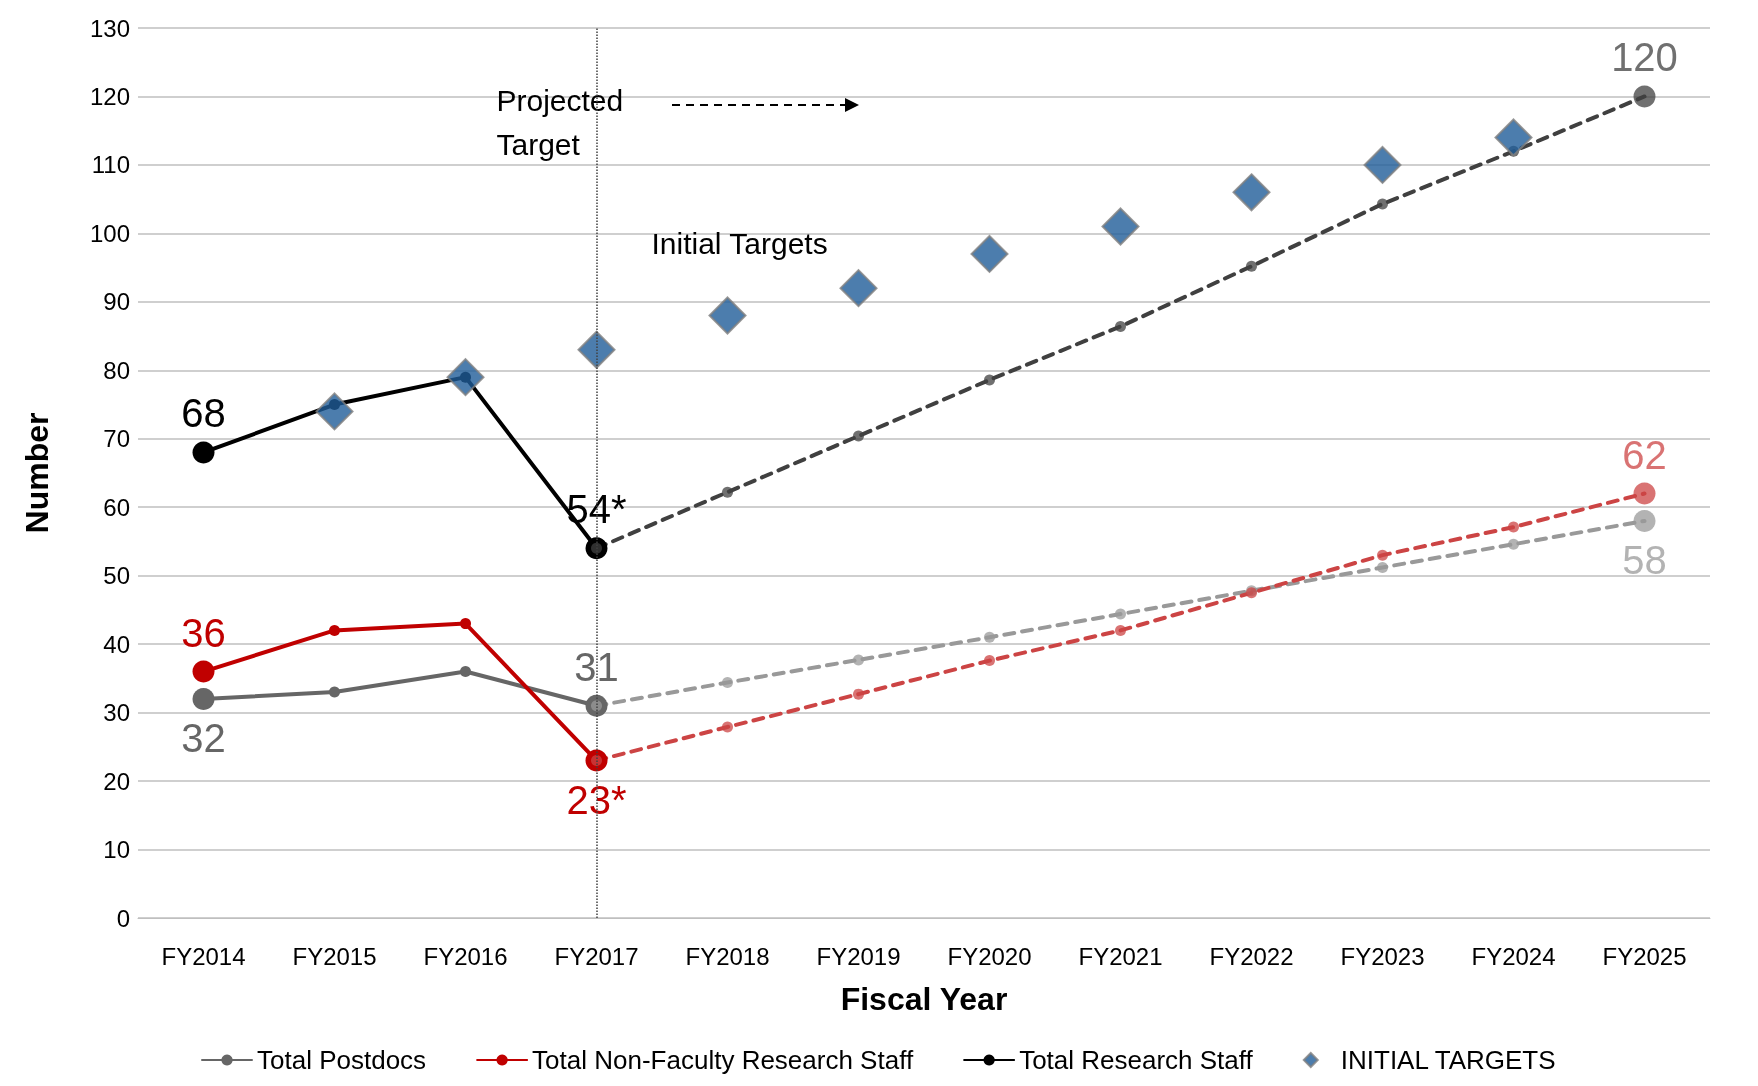  What do you see at coordinates (989, 956) in the screenshot?
I see `x-tick-label: FY2020` at bounding box center [989, 956].